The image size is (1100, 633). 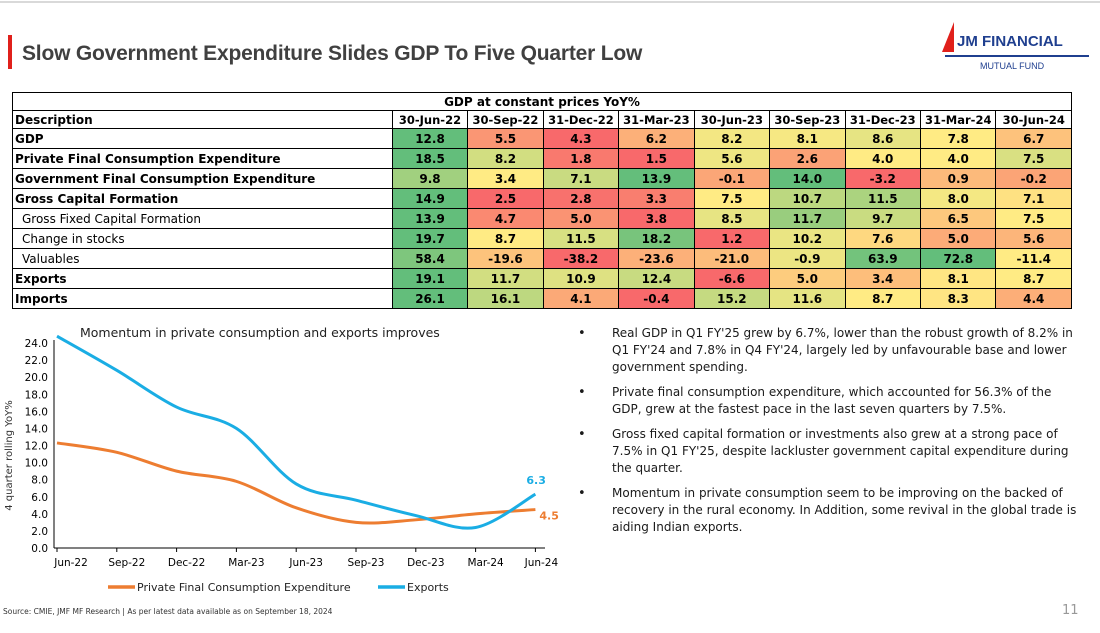 I want to click on table-cell: -6.6, so click(x=732, y=278).